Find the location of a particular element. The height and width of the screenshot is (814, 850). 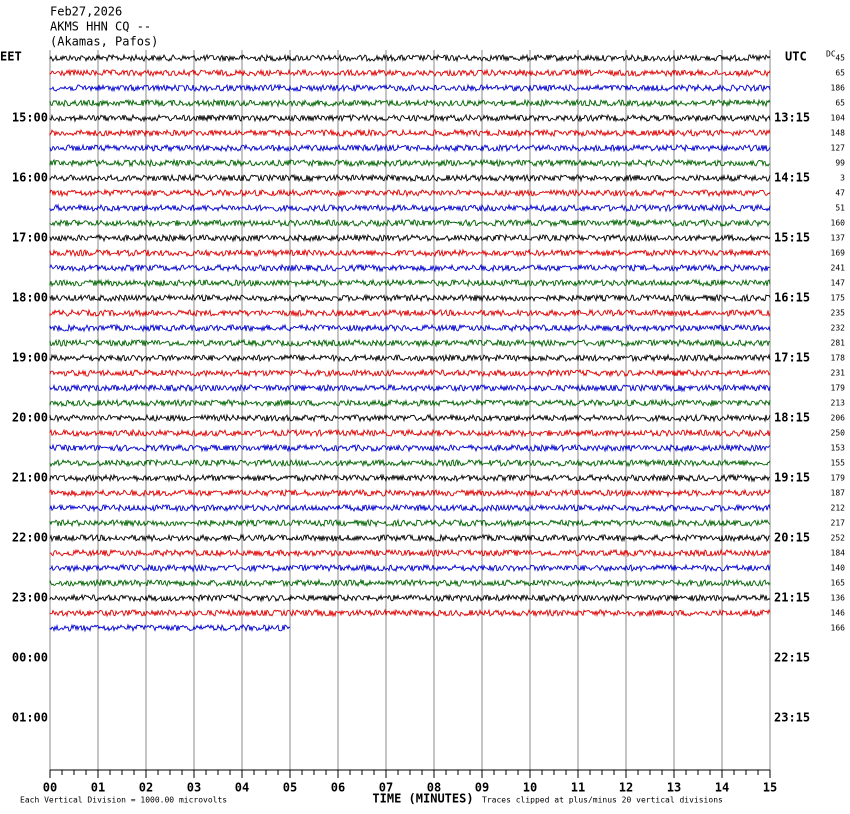

dc-value: 3 is located at coordinates (842, 178).